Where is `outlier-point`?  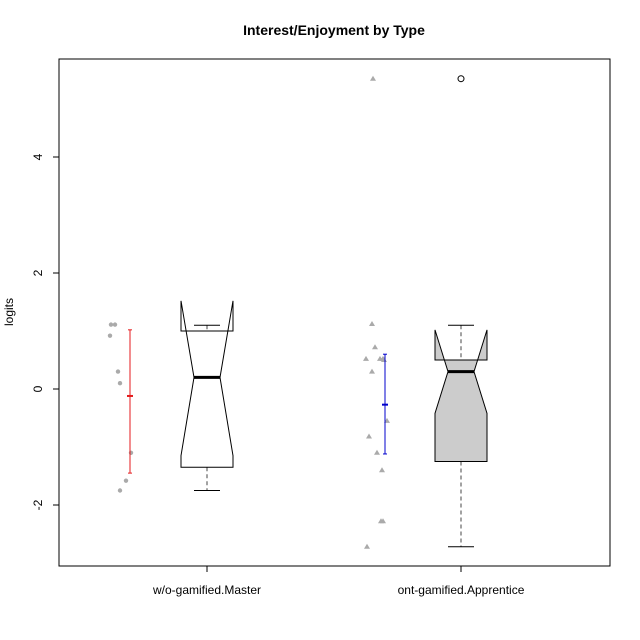 outlier-point is located at coordinates (461, 79).